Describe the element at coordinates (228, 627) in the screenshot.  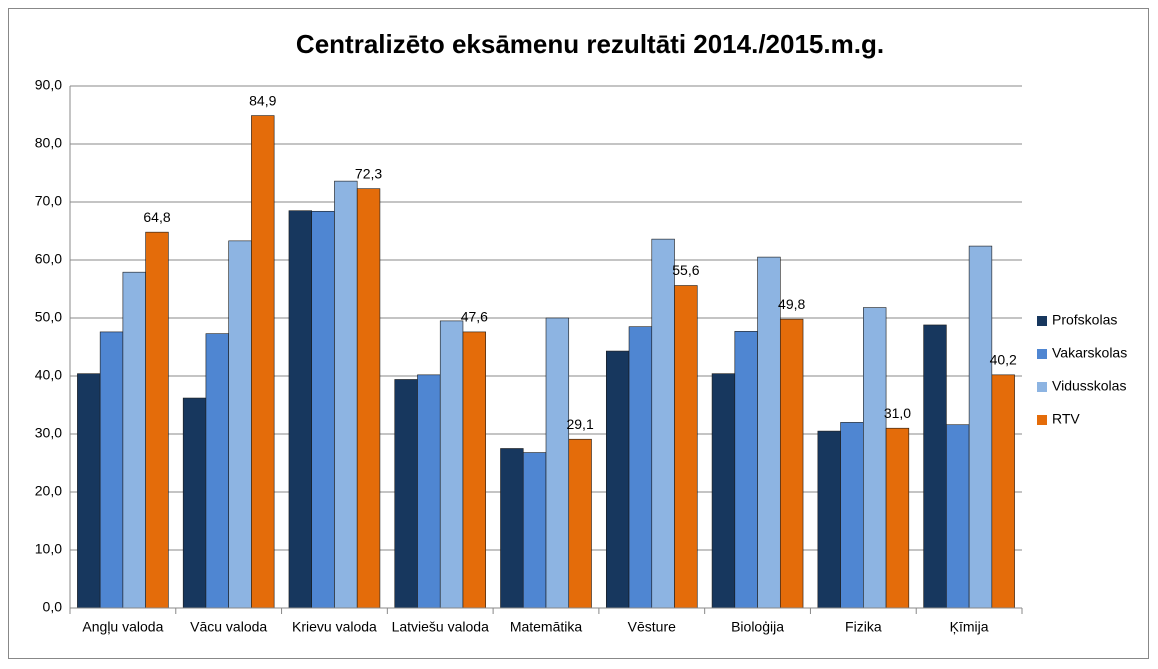
I see `x-tick-label: Vācu valoda` at that location.